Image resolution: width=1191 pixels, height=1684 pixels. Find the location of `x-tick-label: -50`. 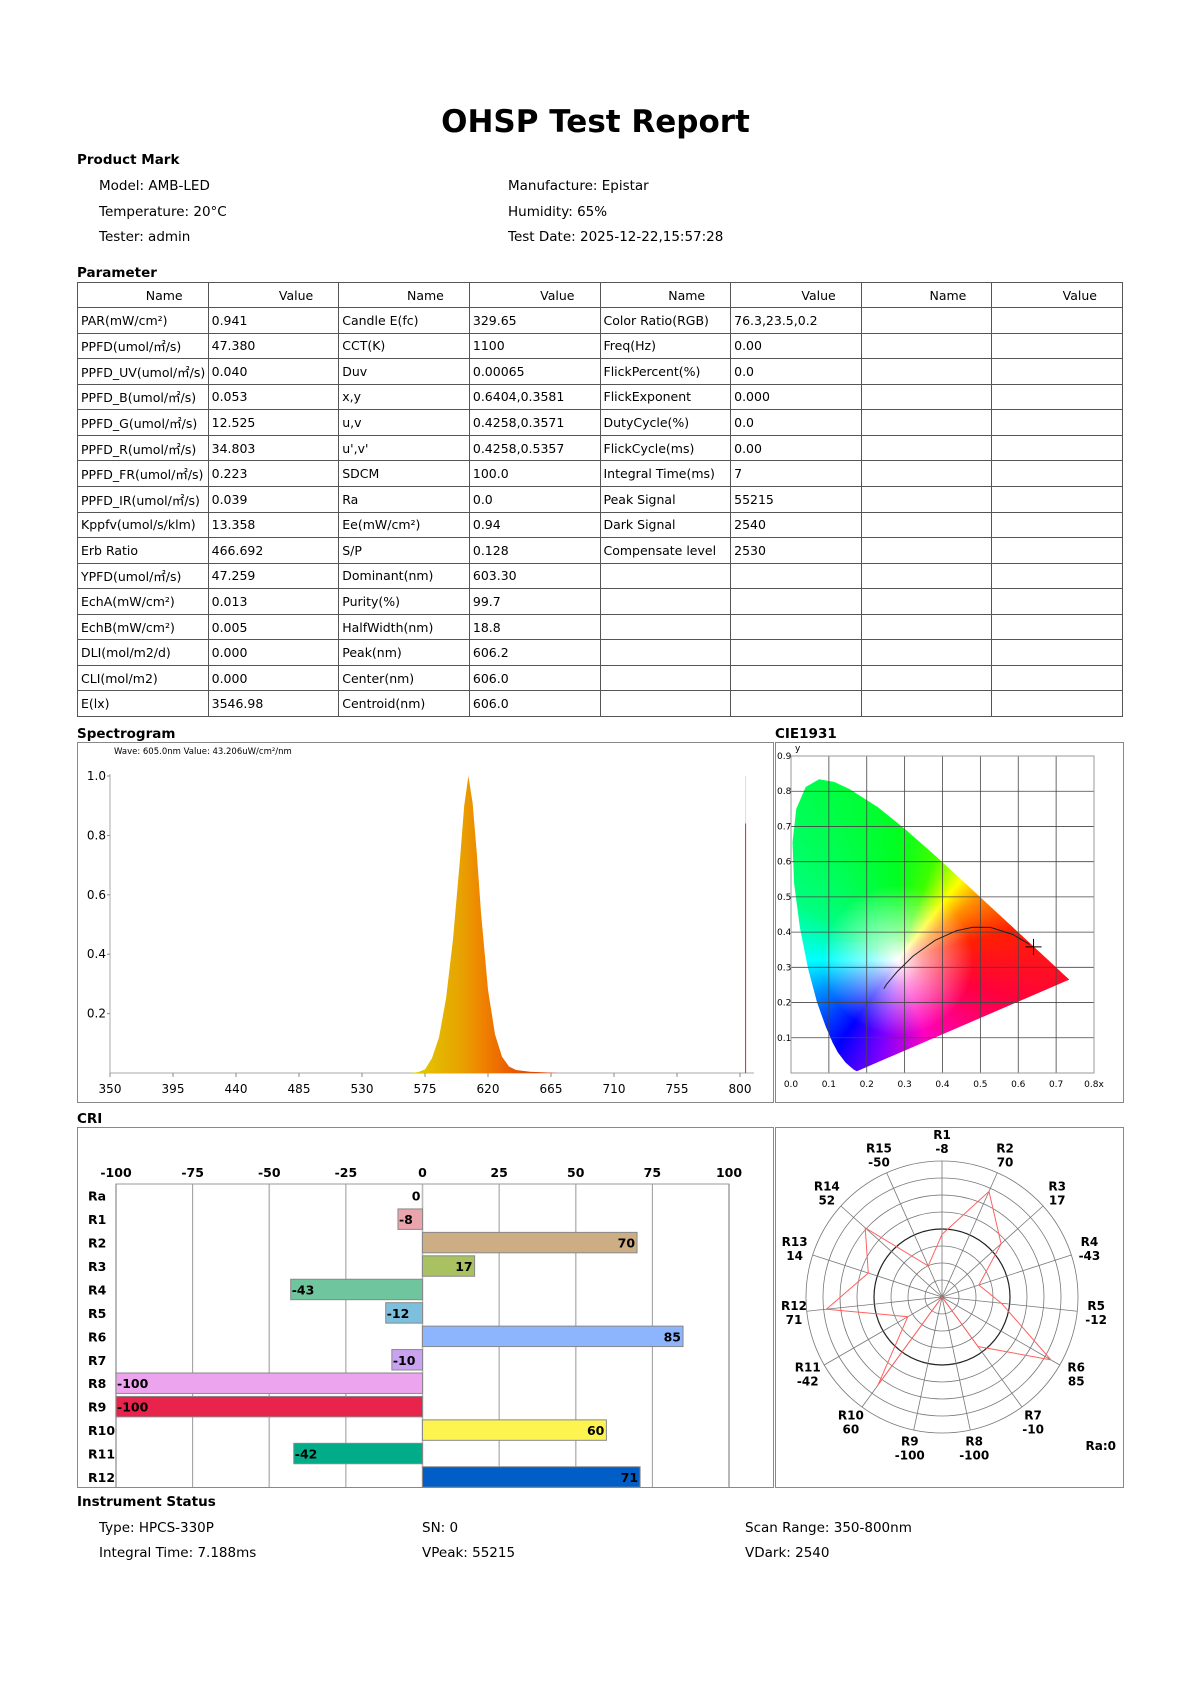

x-tick-label: -50 is located at coordinates (269, 1172).